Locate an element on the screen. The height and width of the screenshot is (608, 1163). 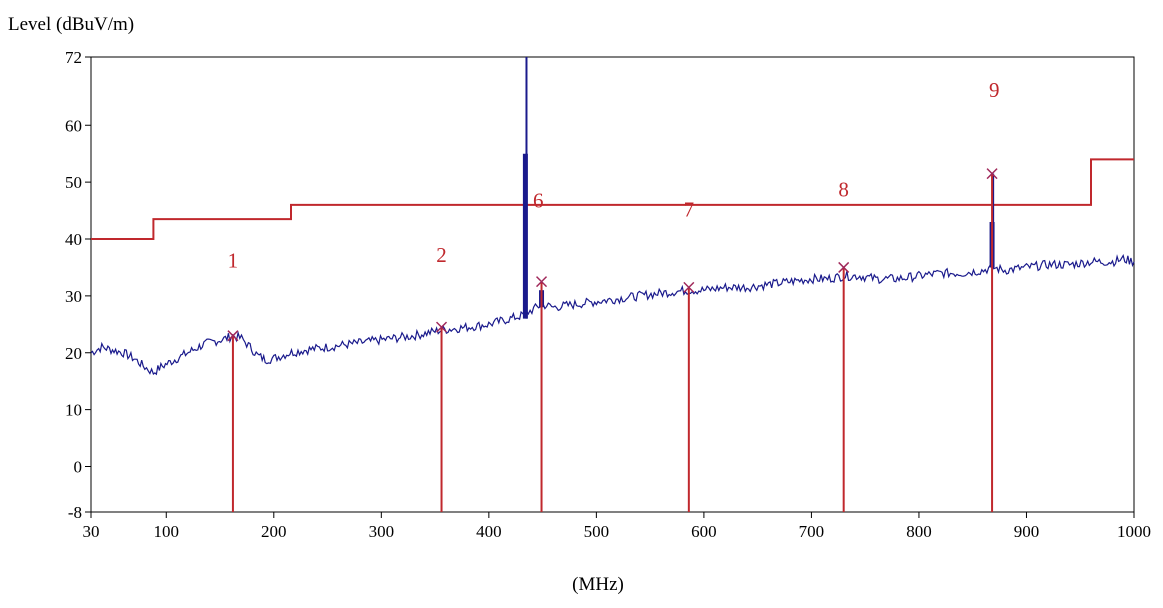
x-tick-label: 900 is located at coordinates (1027, 531).